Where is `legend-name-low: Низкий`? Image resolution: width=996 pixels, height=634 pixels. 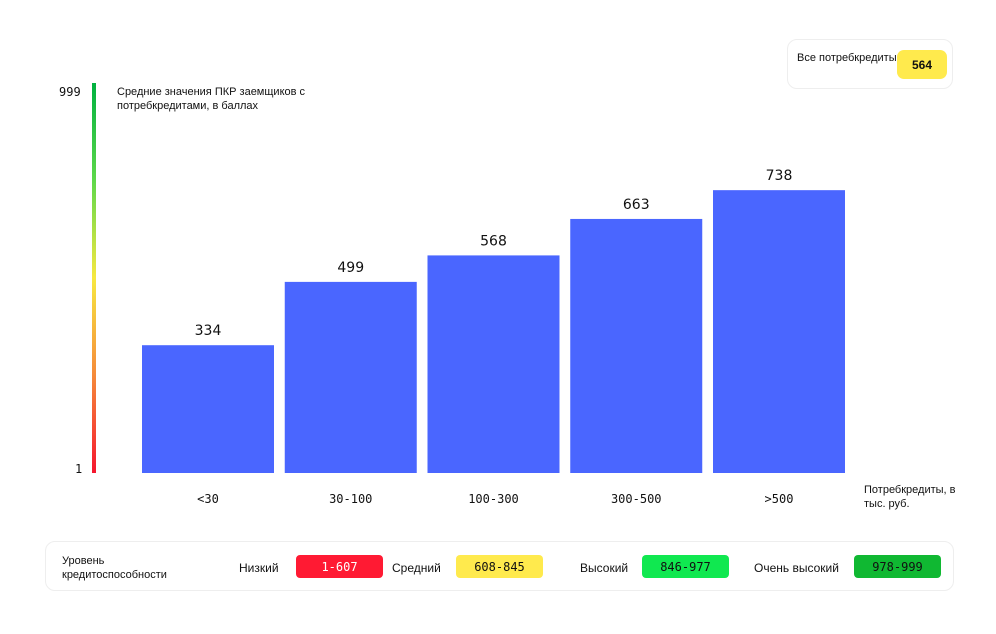 legend-name-low: Низкий is located at coordinates (259, 568).